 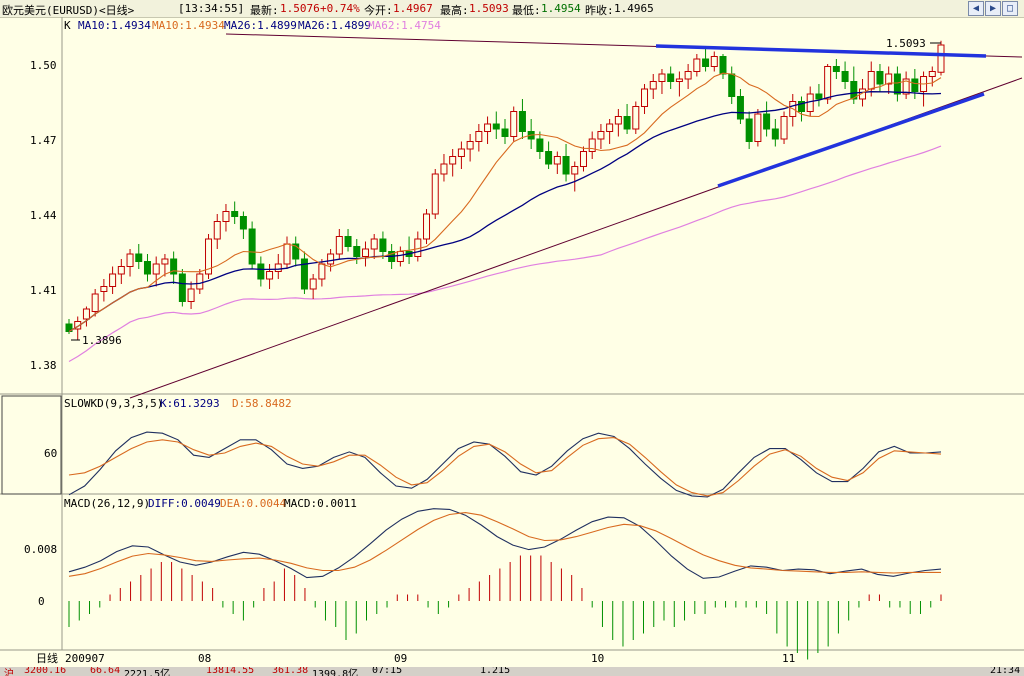 What do you see at coordinates (41, 601) in the screenshot?
I see `macd-tick: 0` at bounding box center [41, 601].